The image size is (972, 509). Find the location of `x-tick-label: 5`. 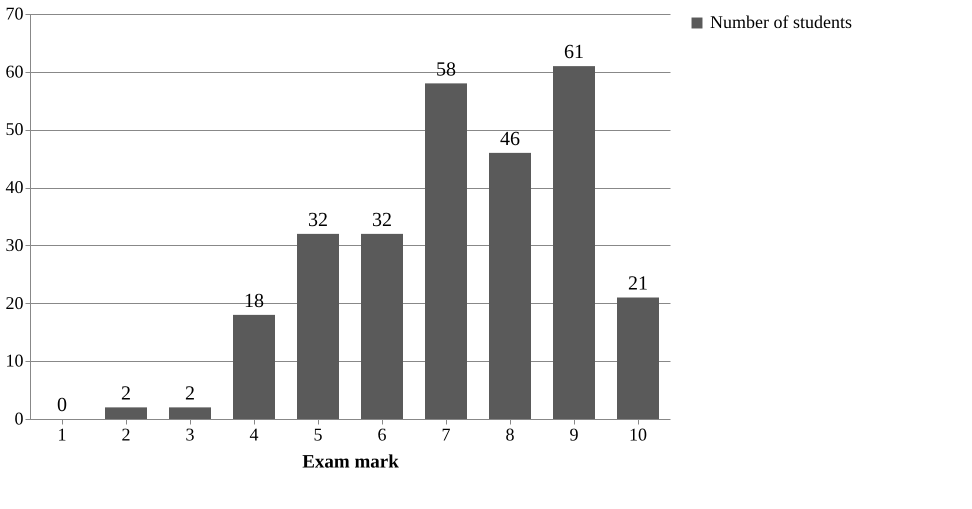

x-tick-label: 5 is located at coordinates (318, 434).